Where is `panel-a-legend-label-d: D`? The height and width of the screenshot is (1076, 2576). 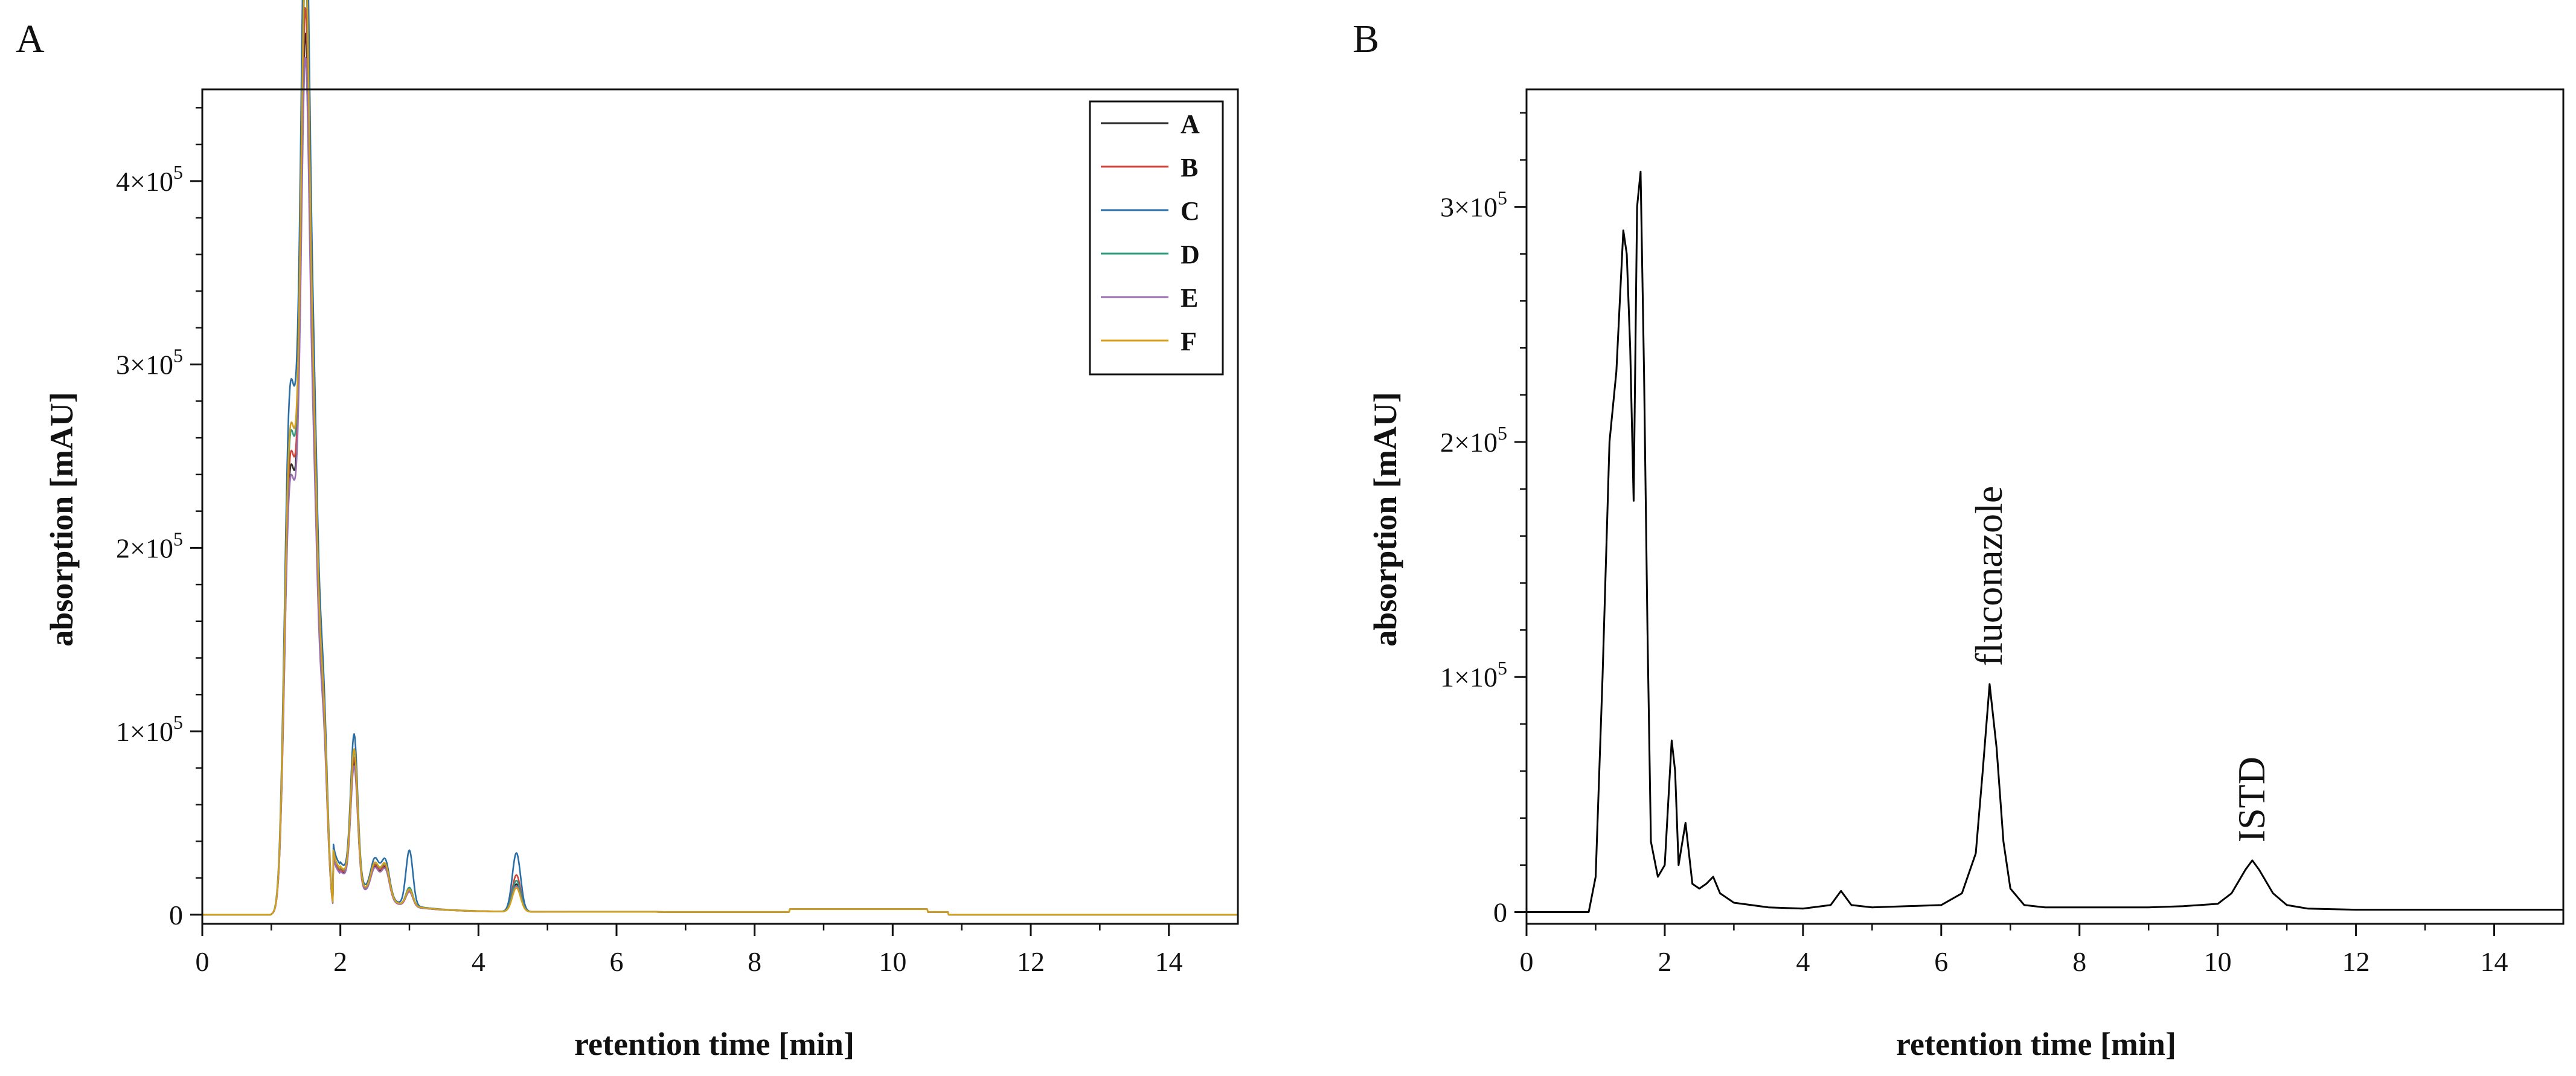 panel-a-legend-label-d: D is located at coordinates (1190, 255).